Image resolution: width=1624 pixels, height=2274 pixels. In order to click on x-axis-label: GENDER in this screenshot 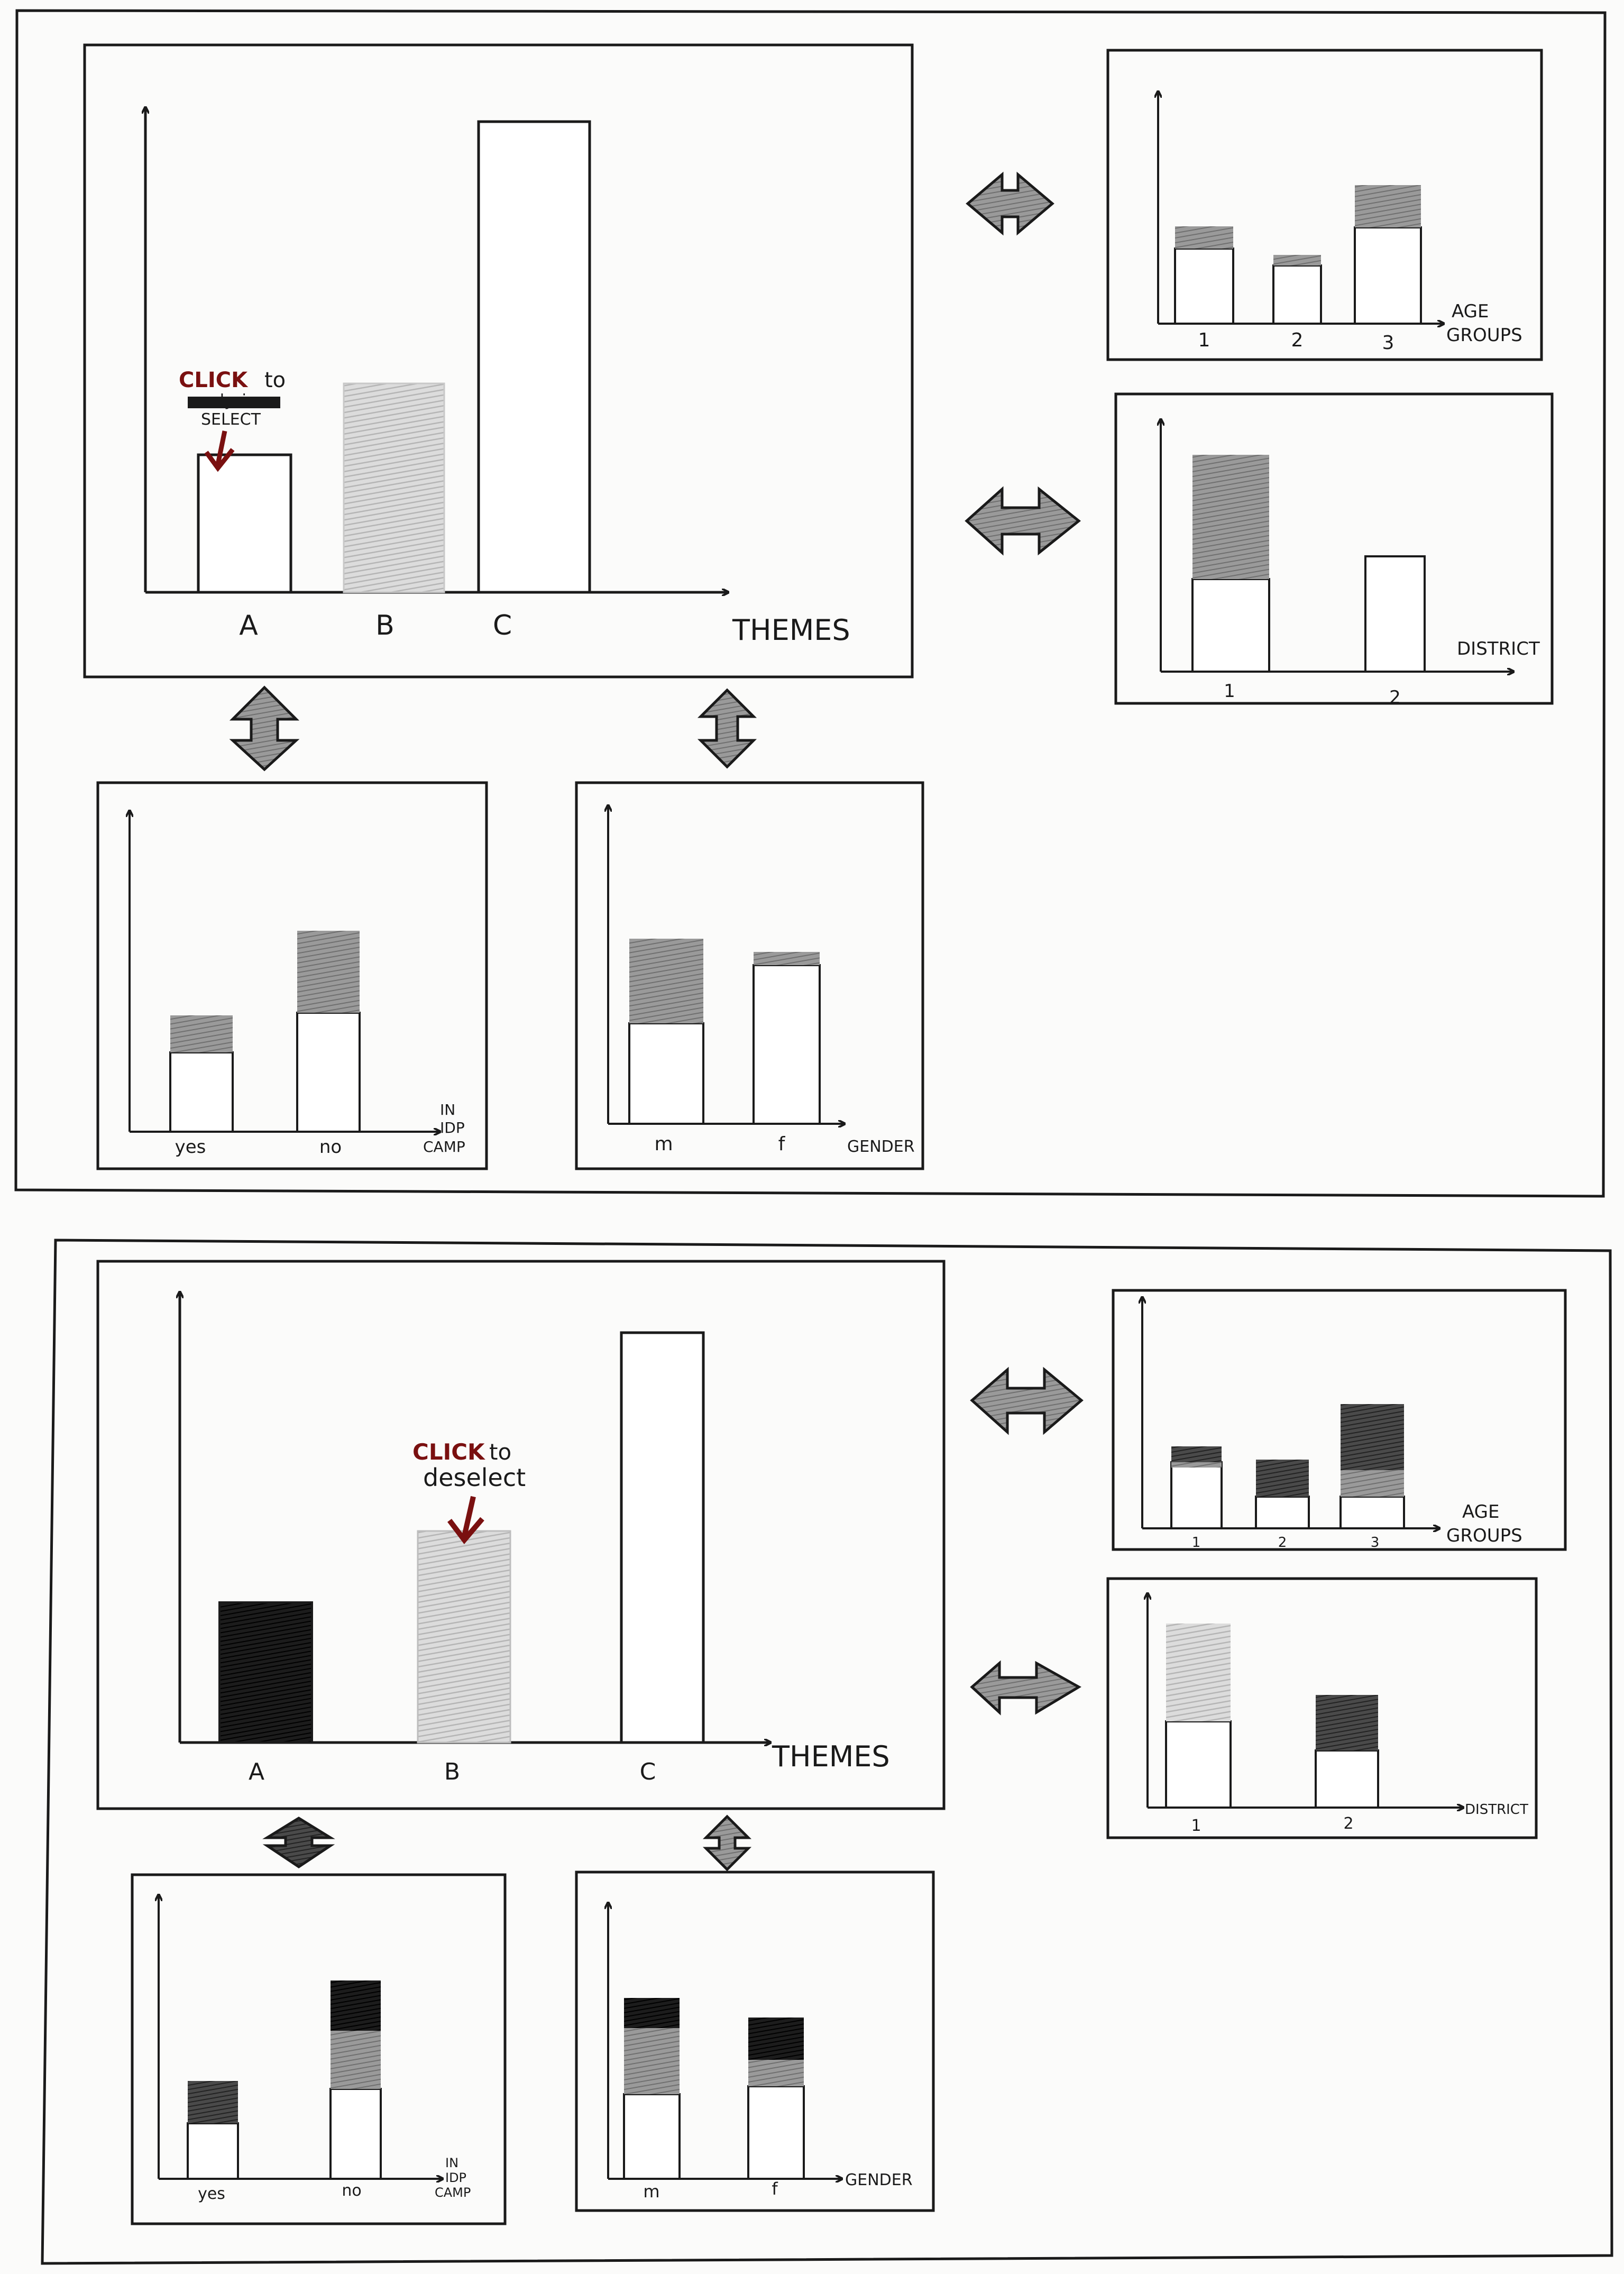, I will do `click(879, 2180)`.